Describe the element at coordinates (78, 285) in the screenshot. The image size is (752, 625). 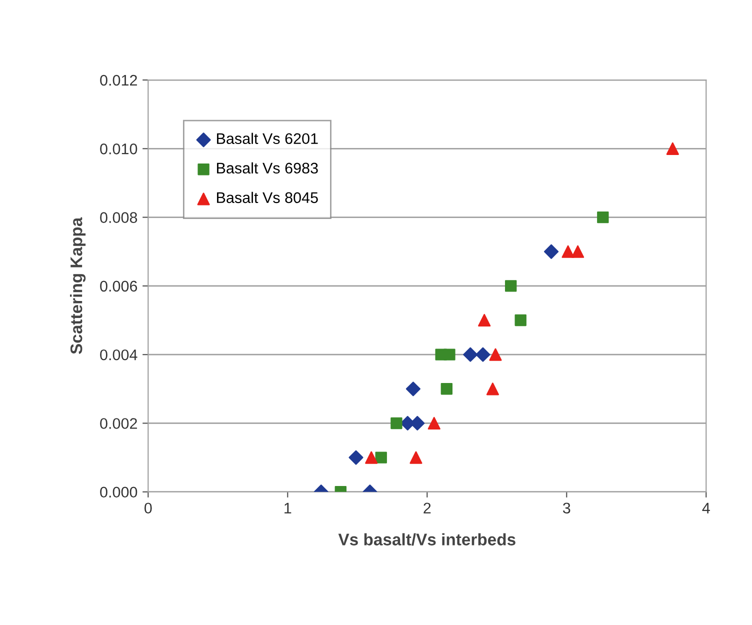
I see `y-axis-title: Scattering Kappa` at that location.